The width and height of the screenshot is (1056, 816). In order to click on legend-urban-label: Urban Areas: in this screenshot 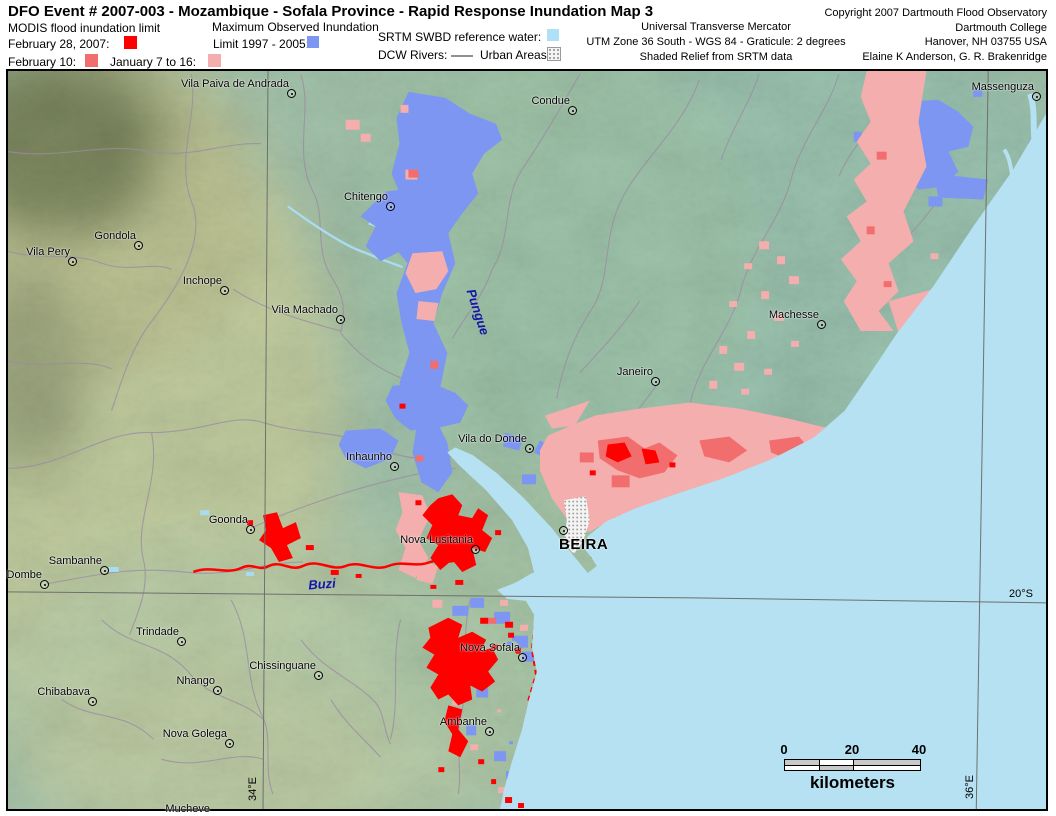, I will do `click(515, 55)`.